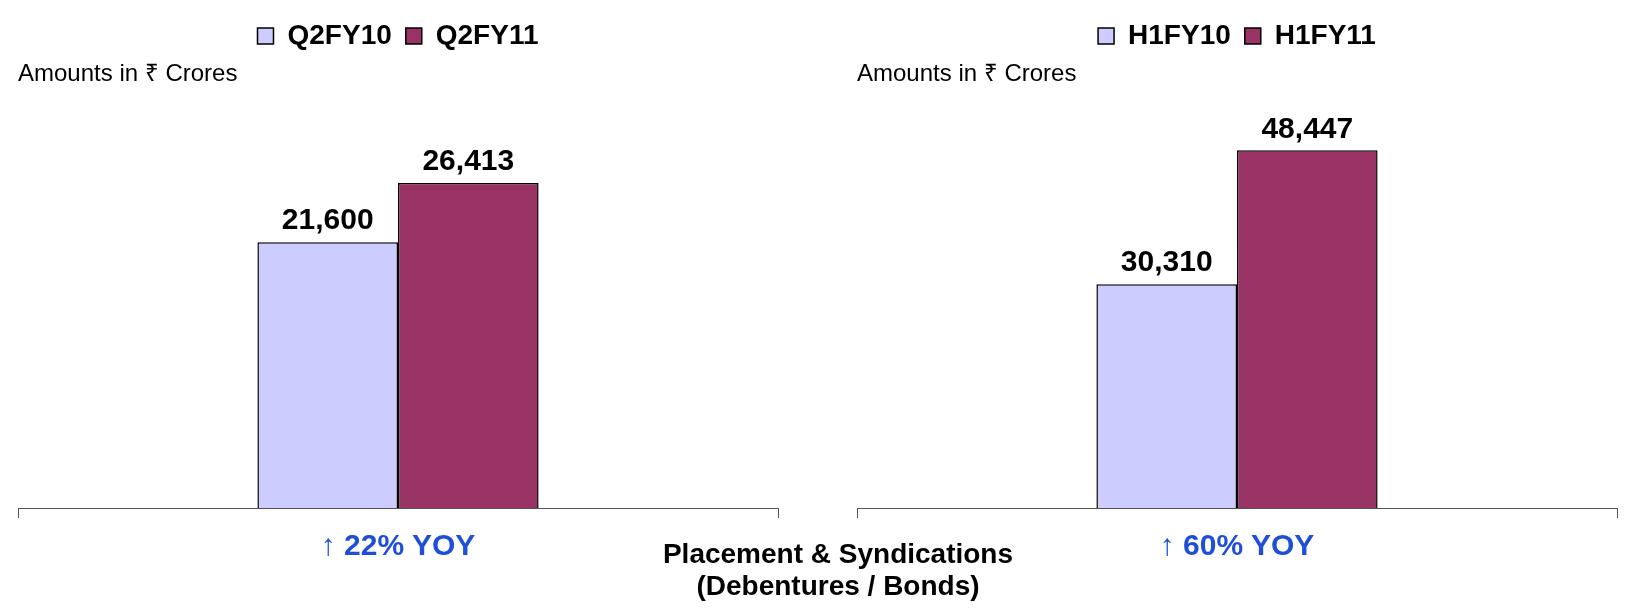 Image resolution: width=1635 pixels, height=613 pixels. Describe the element at coordinates (1179, 34) in the screenshot. I see `legend-label: H1FY10` at that location.